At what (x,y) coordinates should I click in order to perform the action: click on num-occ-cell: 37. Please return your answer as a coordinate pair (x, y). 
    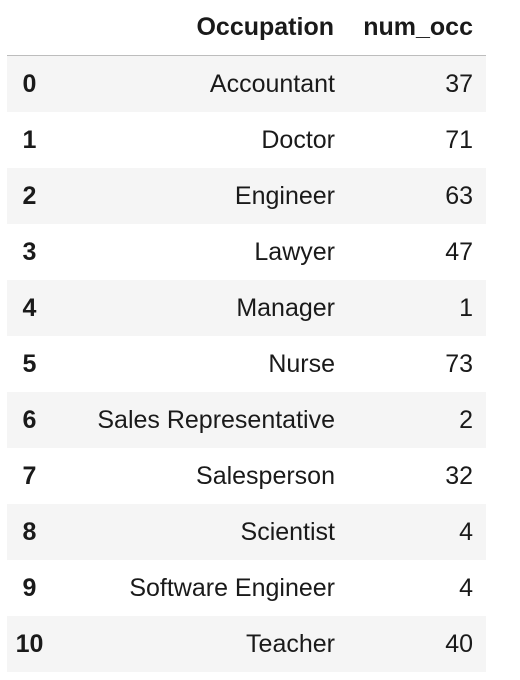
    Looking at the image, I should click on (459, 83).